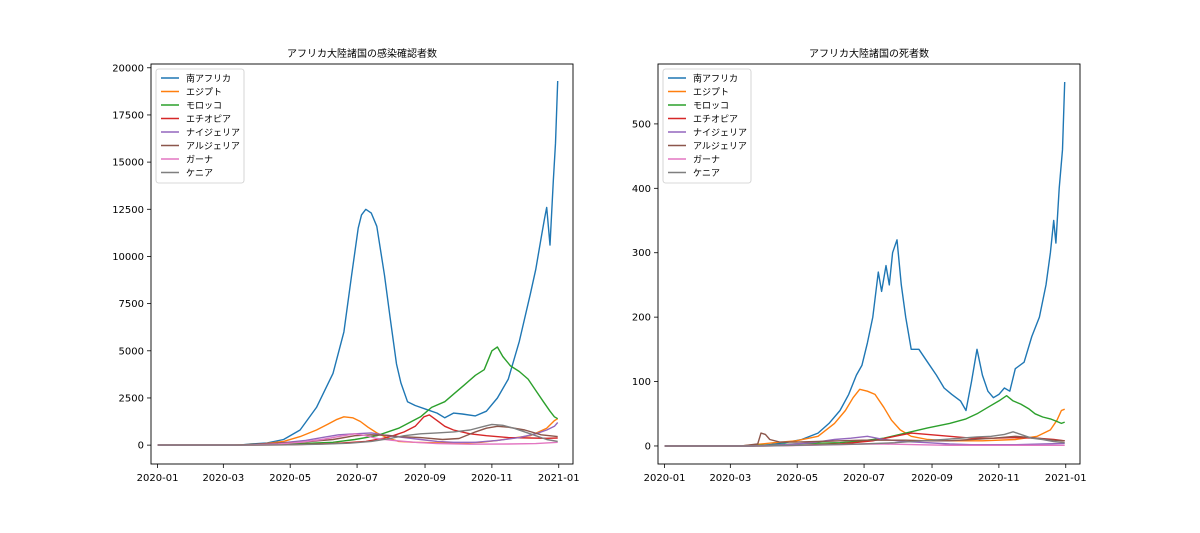 The image size is (1200, 533). What do you see at coordinates (128, 257) in the screenshot?
I see `y-tick-label: 10000` at bounding box center [128, 257].